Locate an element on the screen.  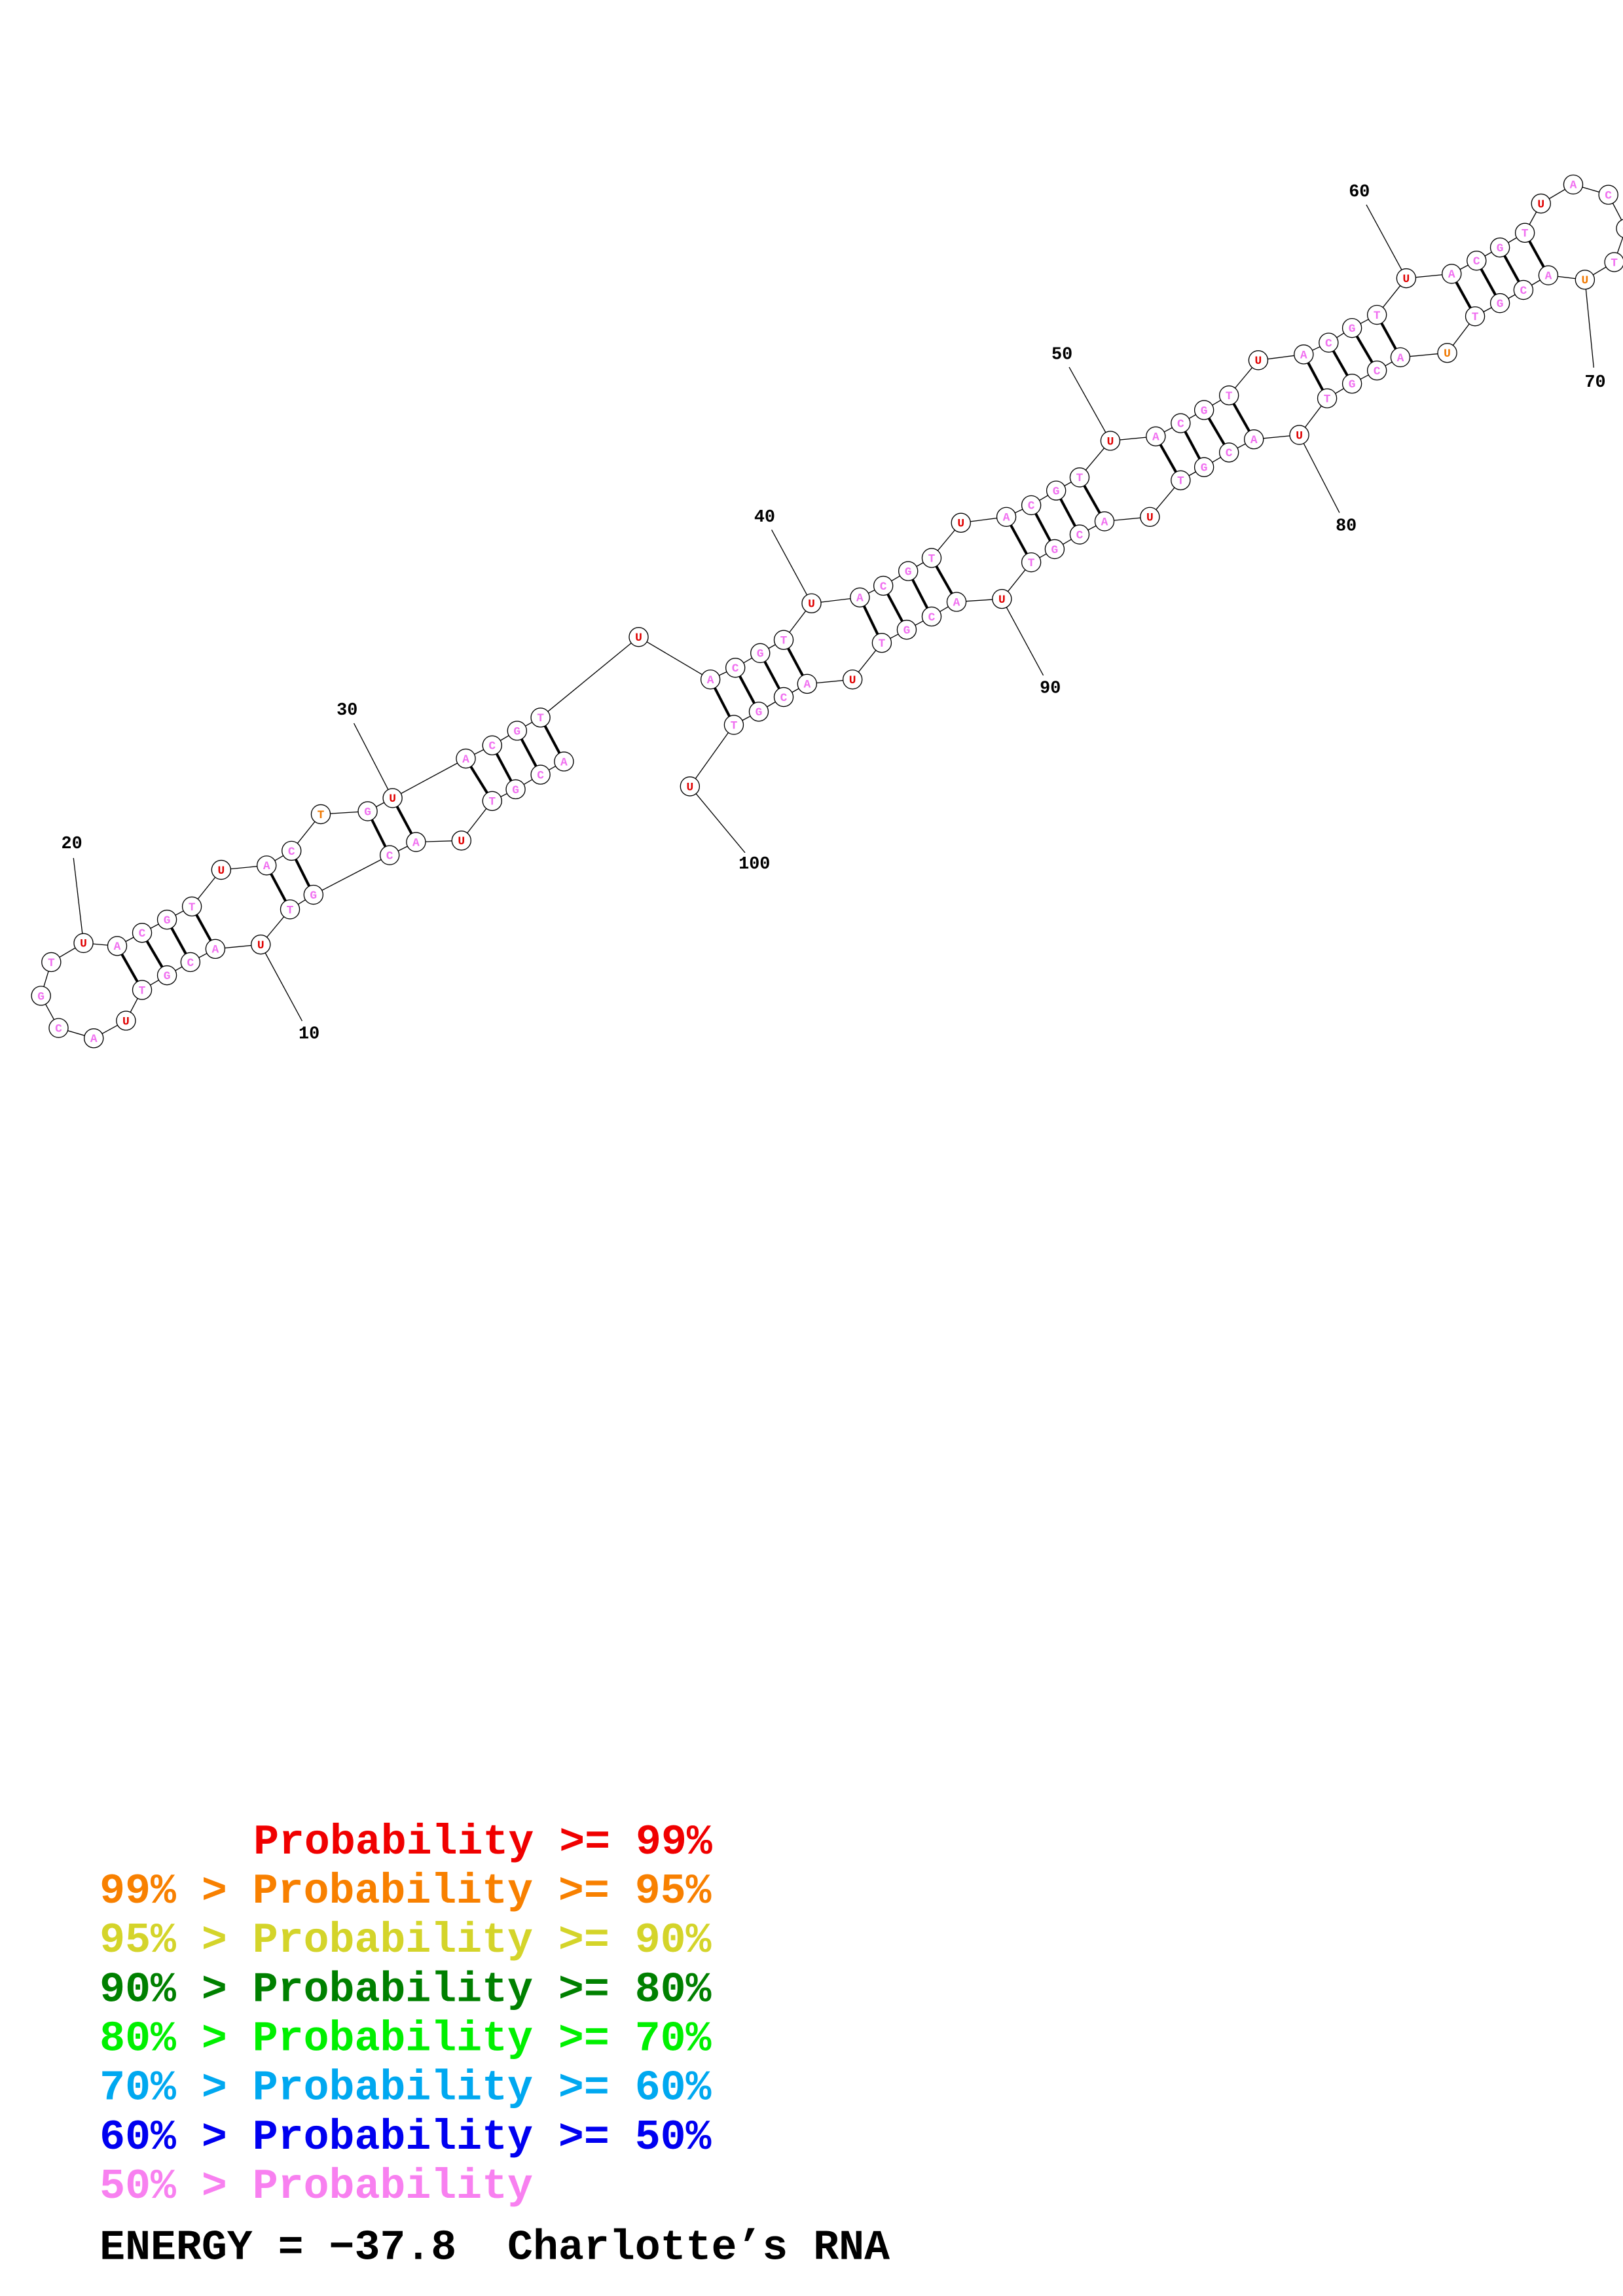
legend-entry: 80% > Probability >= 70% is located at coordinates (405, 2039).